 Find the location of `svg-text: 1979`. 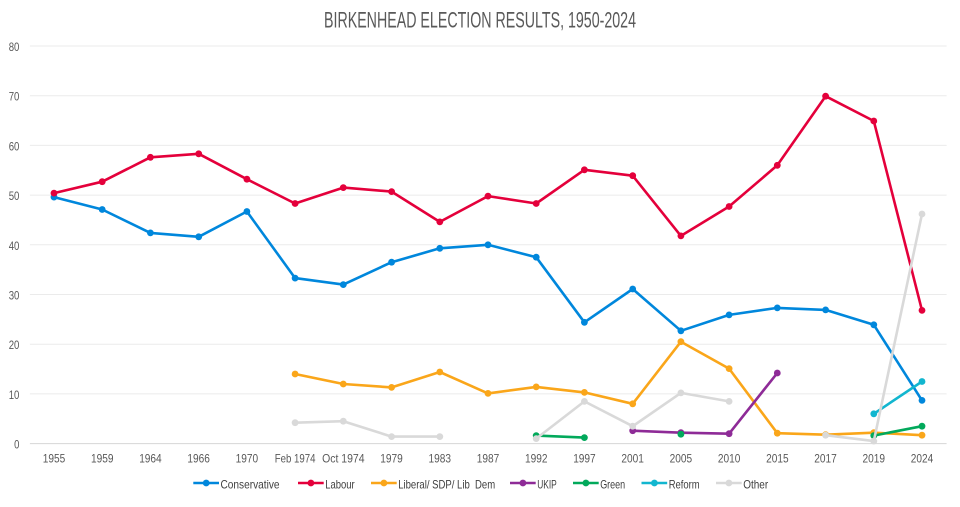

svg-text: 1979 is located at coordinates (391, 458).